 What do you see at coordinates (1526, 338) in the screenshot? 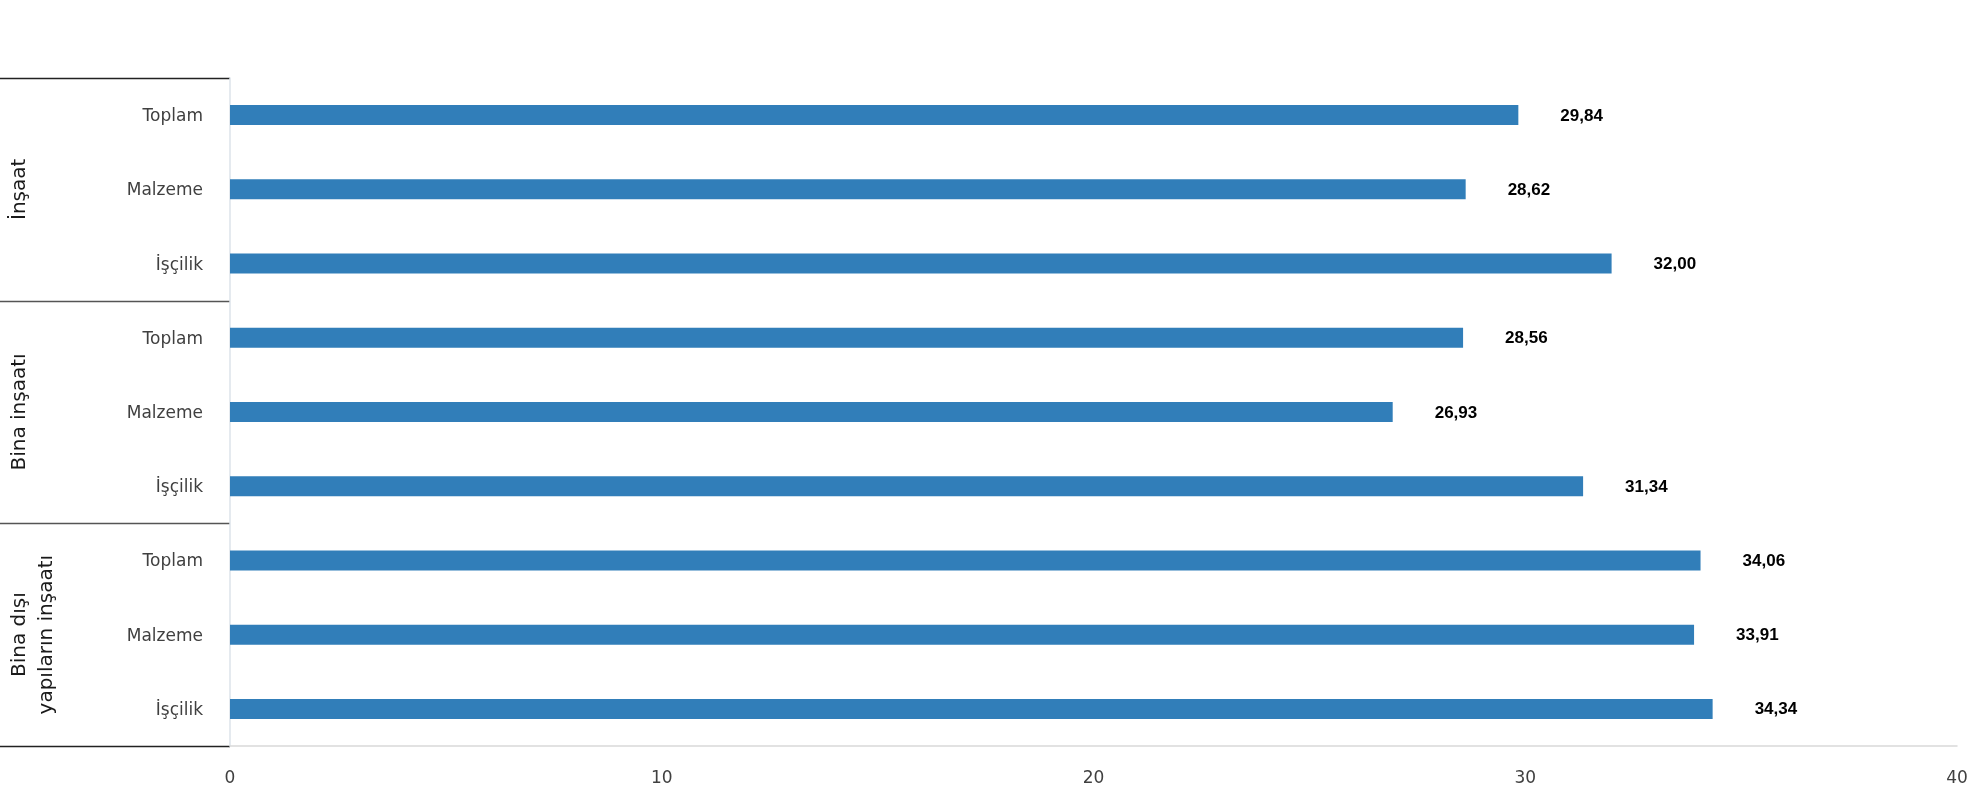
I see `data-label: 28,56` at bounding box center [1526, 338].